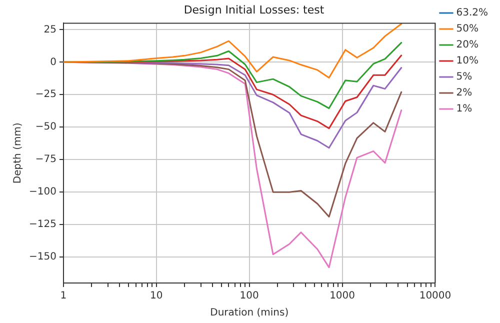 The image size is (500, 323). I want to click on legend-label: 63.2%, so click(472, 13).